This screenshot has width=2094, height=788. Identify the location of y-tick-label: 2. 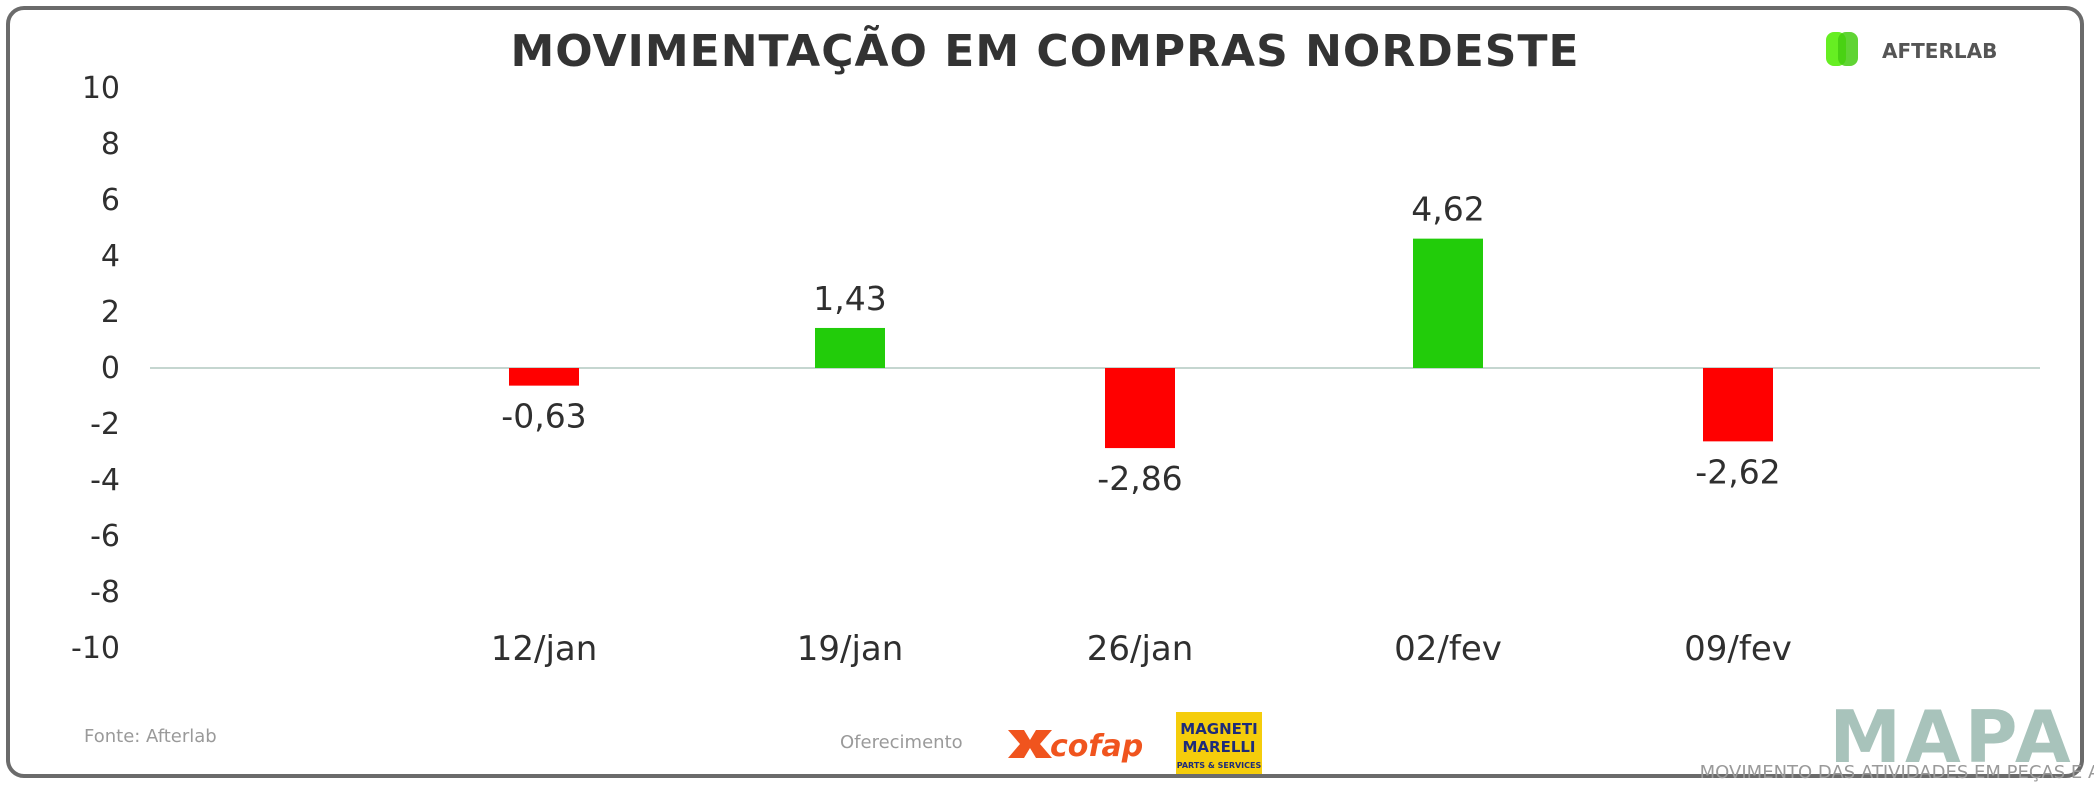
(110, 312).